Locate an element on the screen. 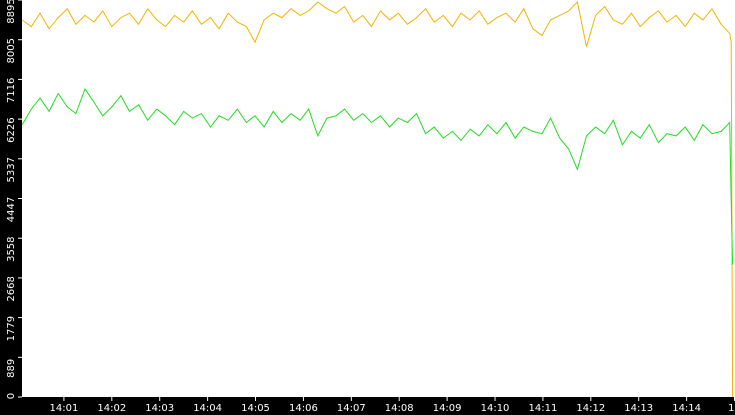  x-tick-label: 14:01 is located at coordinates (63, 408).